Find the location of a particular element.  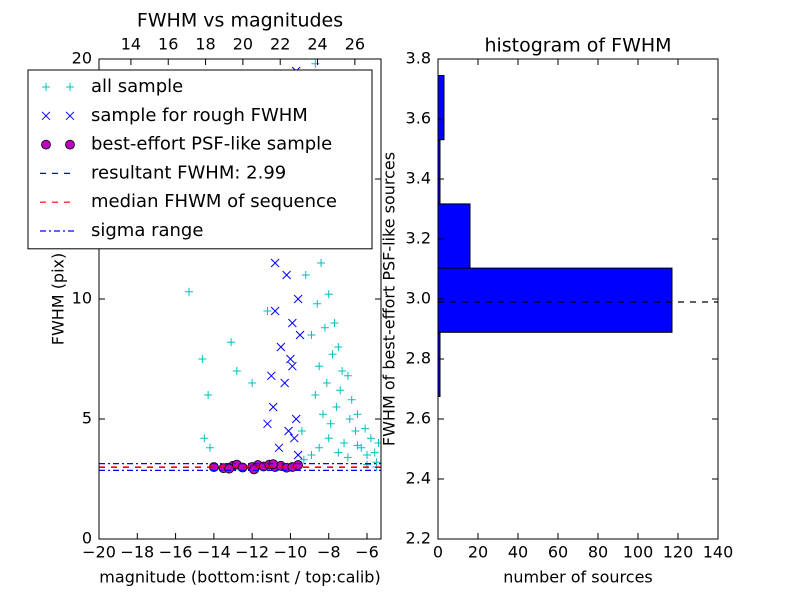

x2-tick-label: 14 is located at coordinates (131, 44).